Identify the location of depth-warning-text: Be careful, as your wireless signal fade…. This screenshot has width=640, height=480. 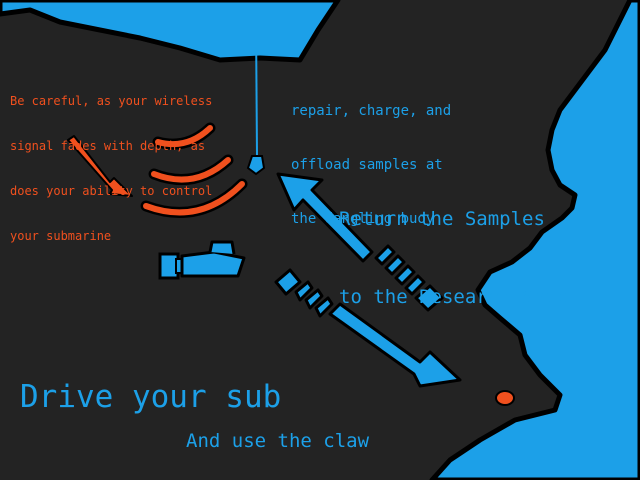
(111, 169).